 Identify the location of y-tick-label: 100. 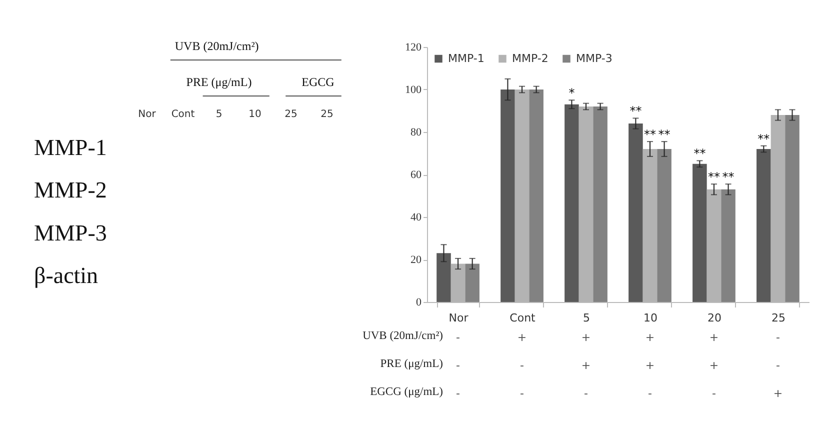
(413, 90).